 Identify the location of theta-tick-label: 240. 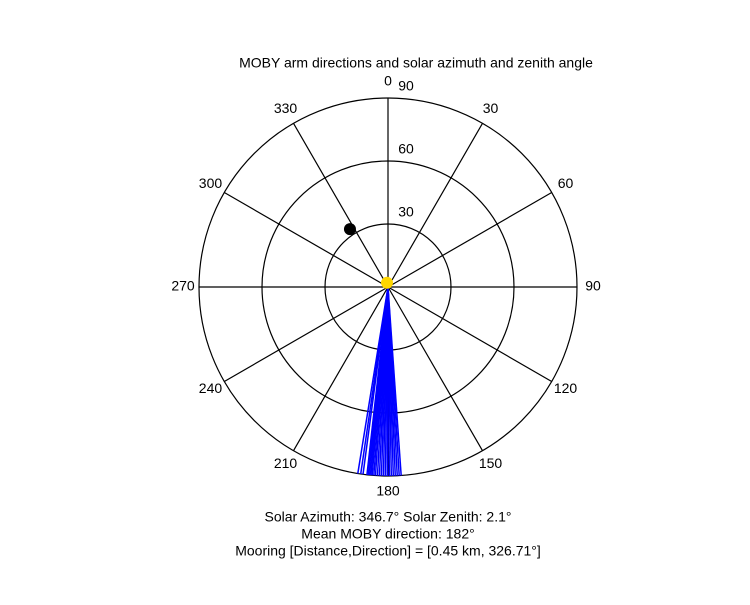
(211, 388).